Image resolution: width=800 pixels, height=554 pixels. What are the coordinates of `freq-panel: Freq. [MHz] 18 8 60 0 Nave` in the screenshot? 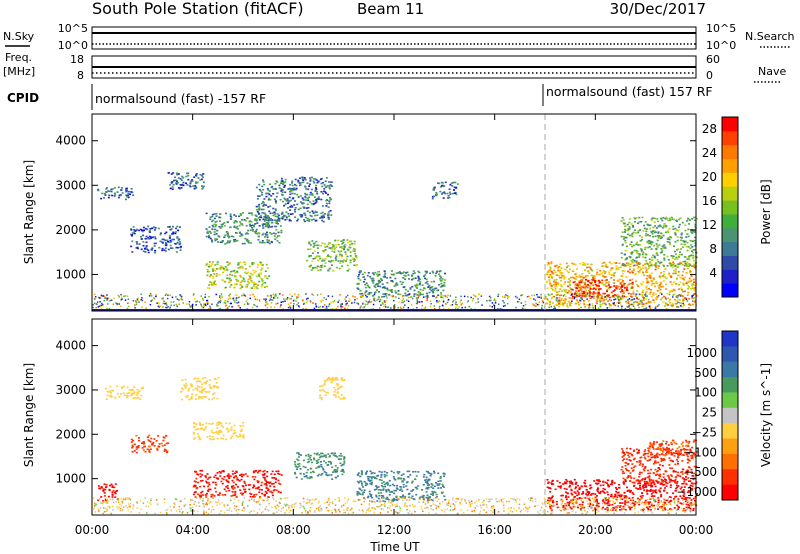 It's located at (394, 67).